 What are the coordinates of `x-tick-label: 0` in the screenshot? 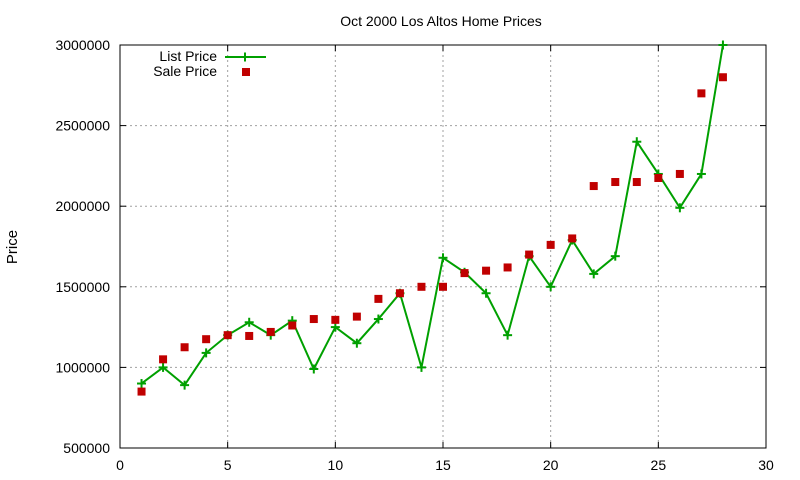 It's located at (120, 465).